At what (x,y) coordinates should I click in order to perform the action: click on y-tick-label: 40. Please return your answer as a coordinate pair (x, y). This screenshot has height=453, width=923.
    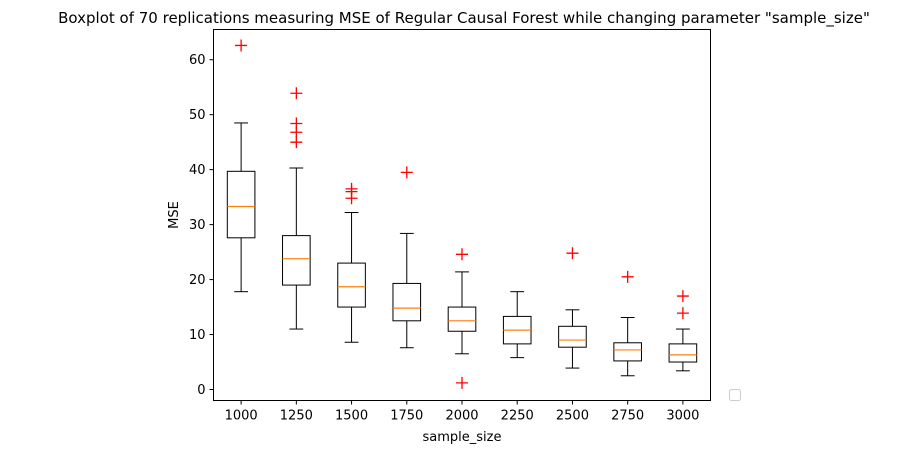
    Looking at the image, I should click on (197, 170).